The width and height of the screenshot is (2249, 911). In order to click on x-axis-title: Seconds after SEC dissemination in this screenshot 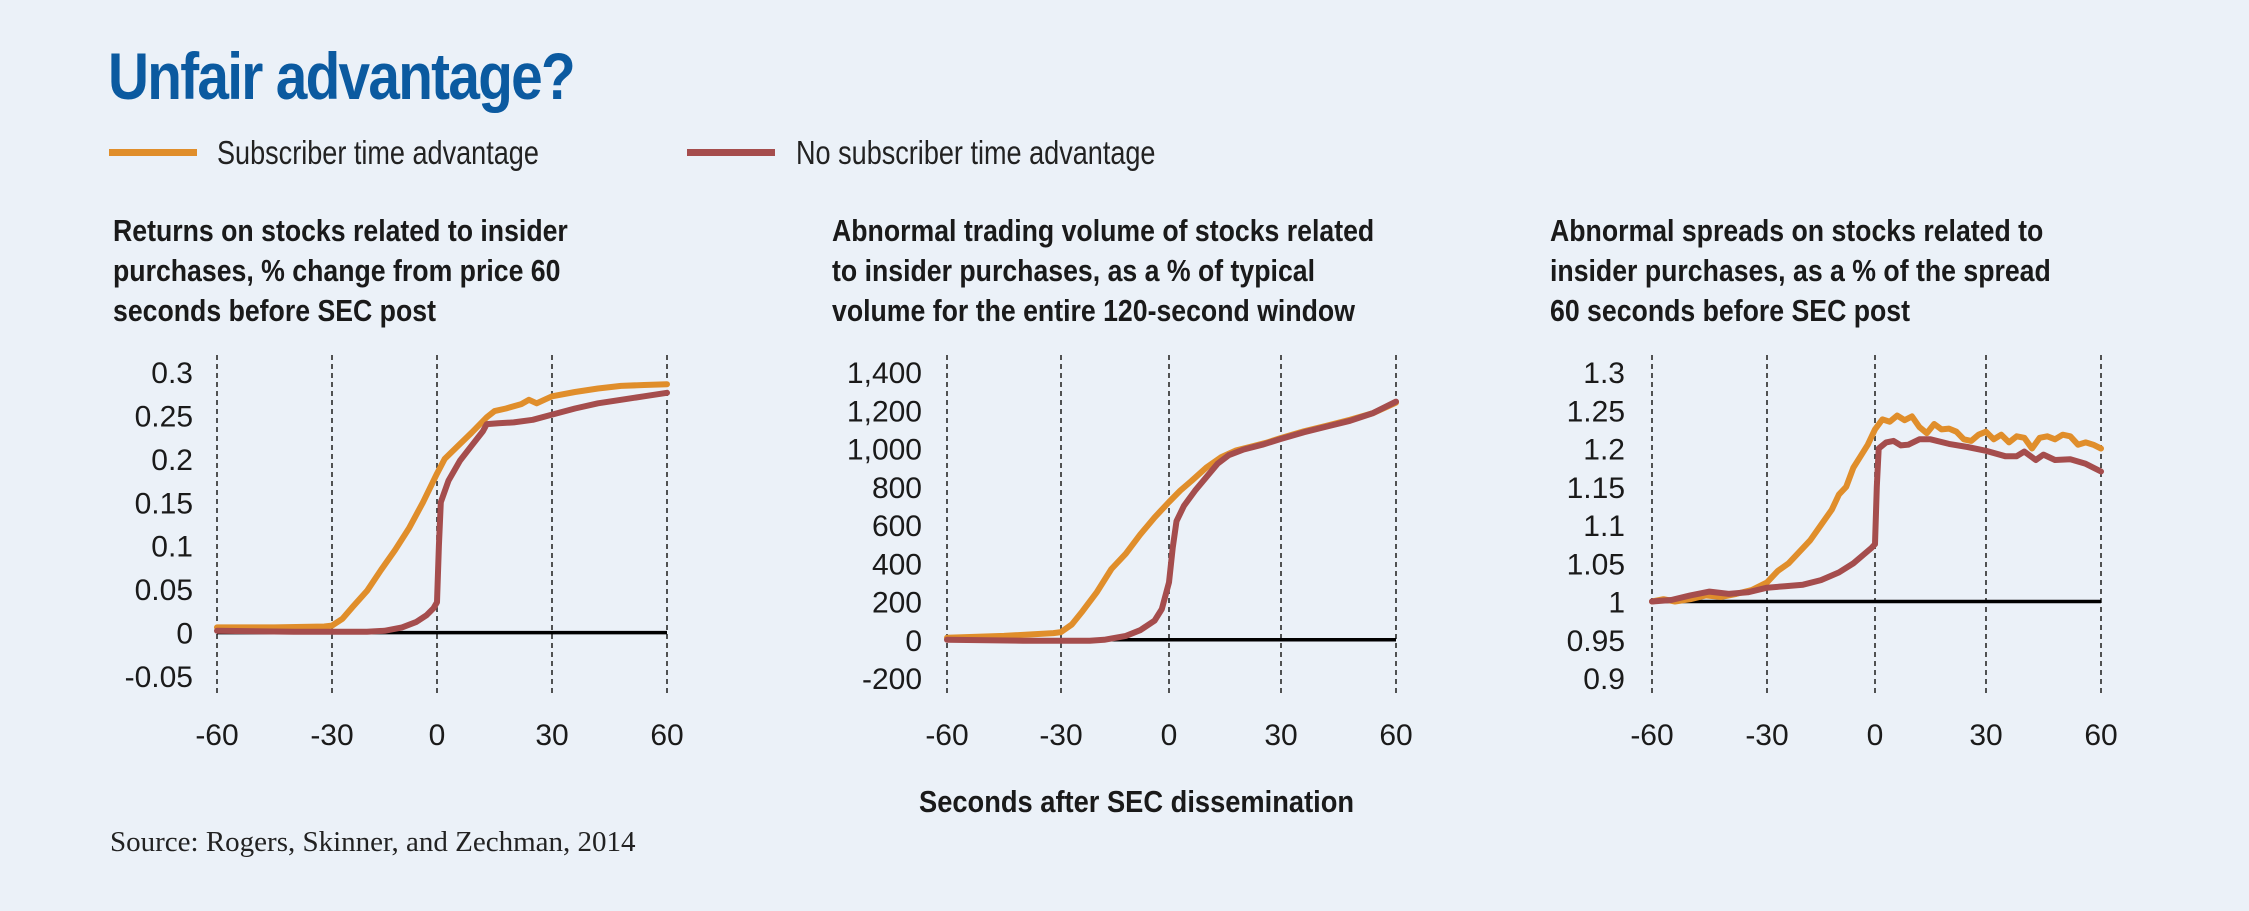, I will do `click(1137, 801)`.